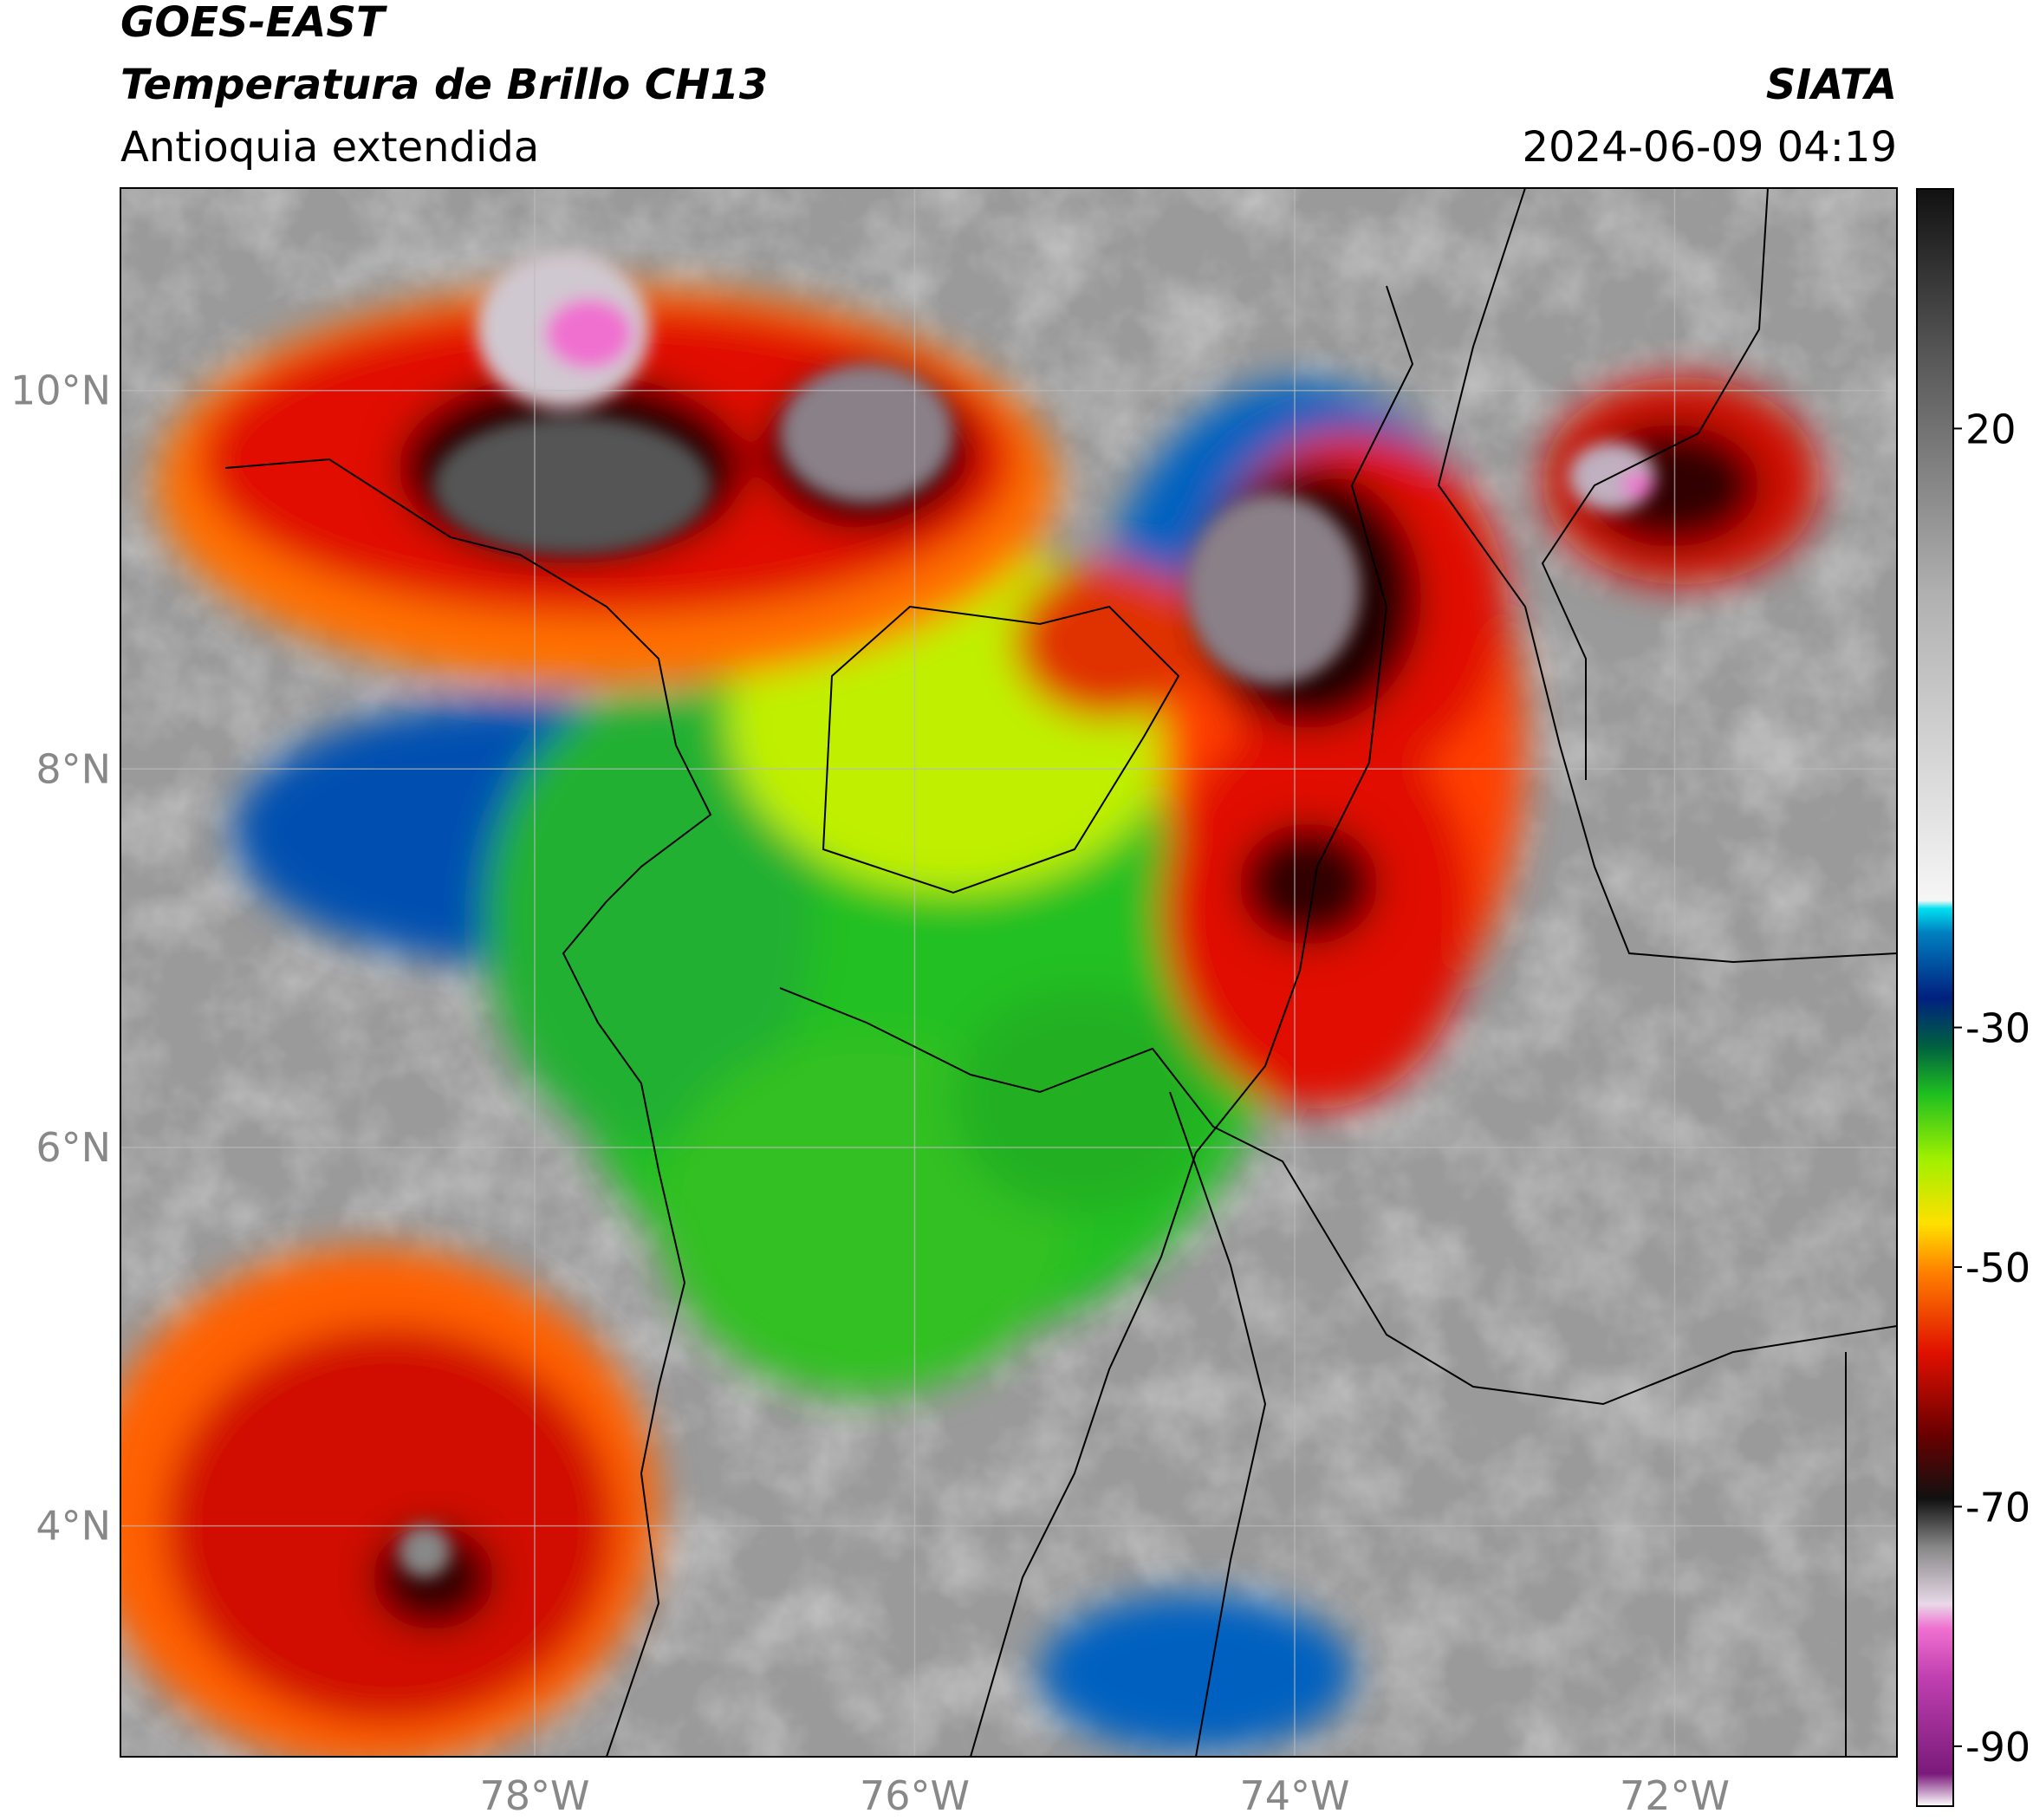  I want to click on lat-tick-label: 8°N, so click(73, 768).